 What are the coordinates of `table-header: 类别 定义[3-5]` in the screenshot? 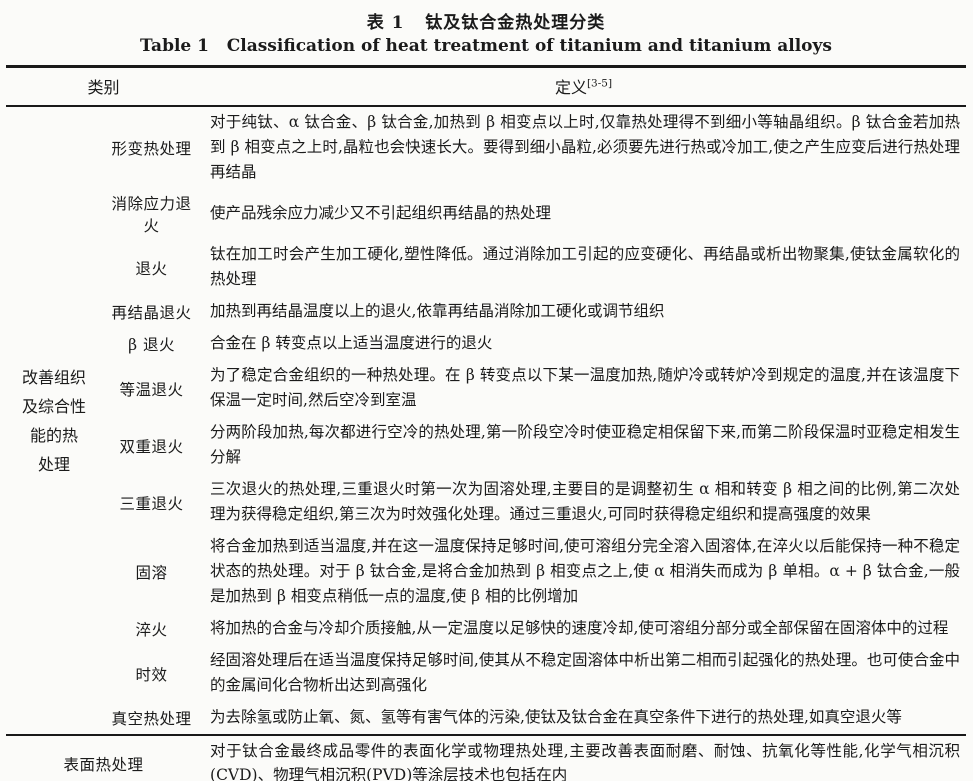 It's located at (486, 86).